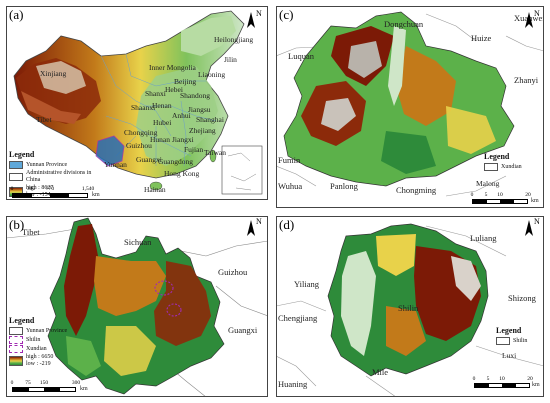  Describe the element at coordinates (50, 195) in the screenshot. I see `scalebar-a-bar` at that location.